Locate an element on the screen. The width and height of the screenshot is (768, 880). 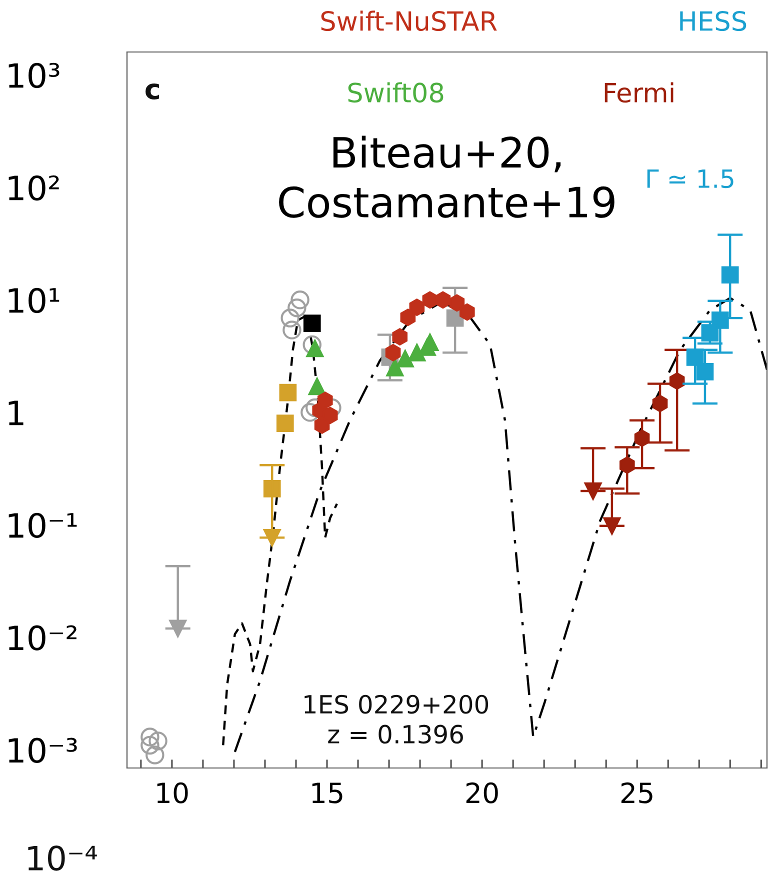
text: Fermi is located at coordinates (639, 92).